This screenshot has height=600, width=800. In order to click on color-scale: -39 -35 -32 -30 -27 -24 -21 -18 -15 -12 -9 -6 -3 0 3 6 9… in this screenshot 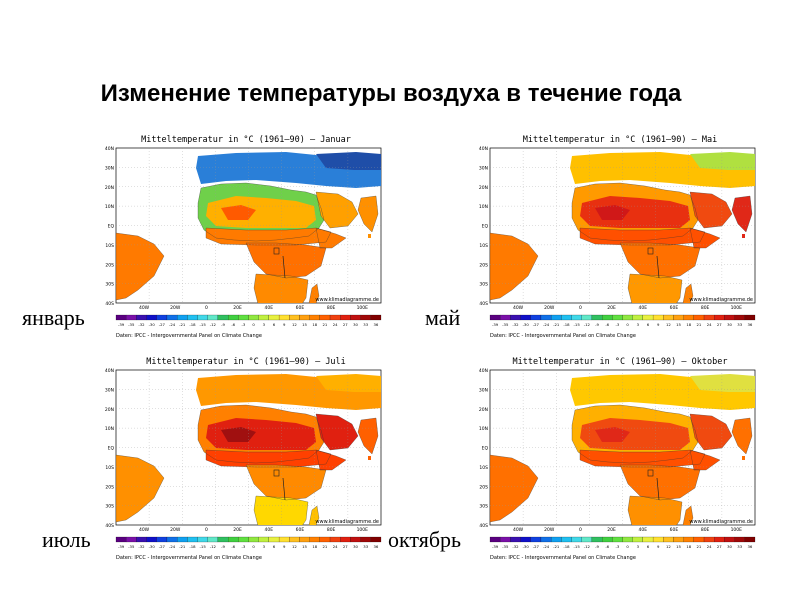, I will do `click(622, 542)`.